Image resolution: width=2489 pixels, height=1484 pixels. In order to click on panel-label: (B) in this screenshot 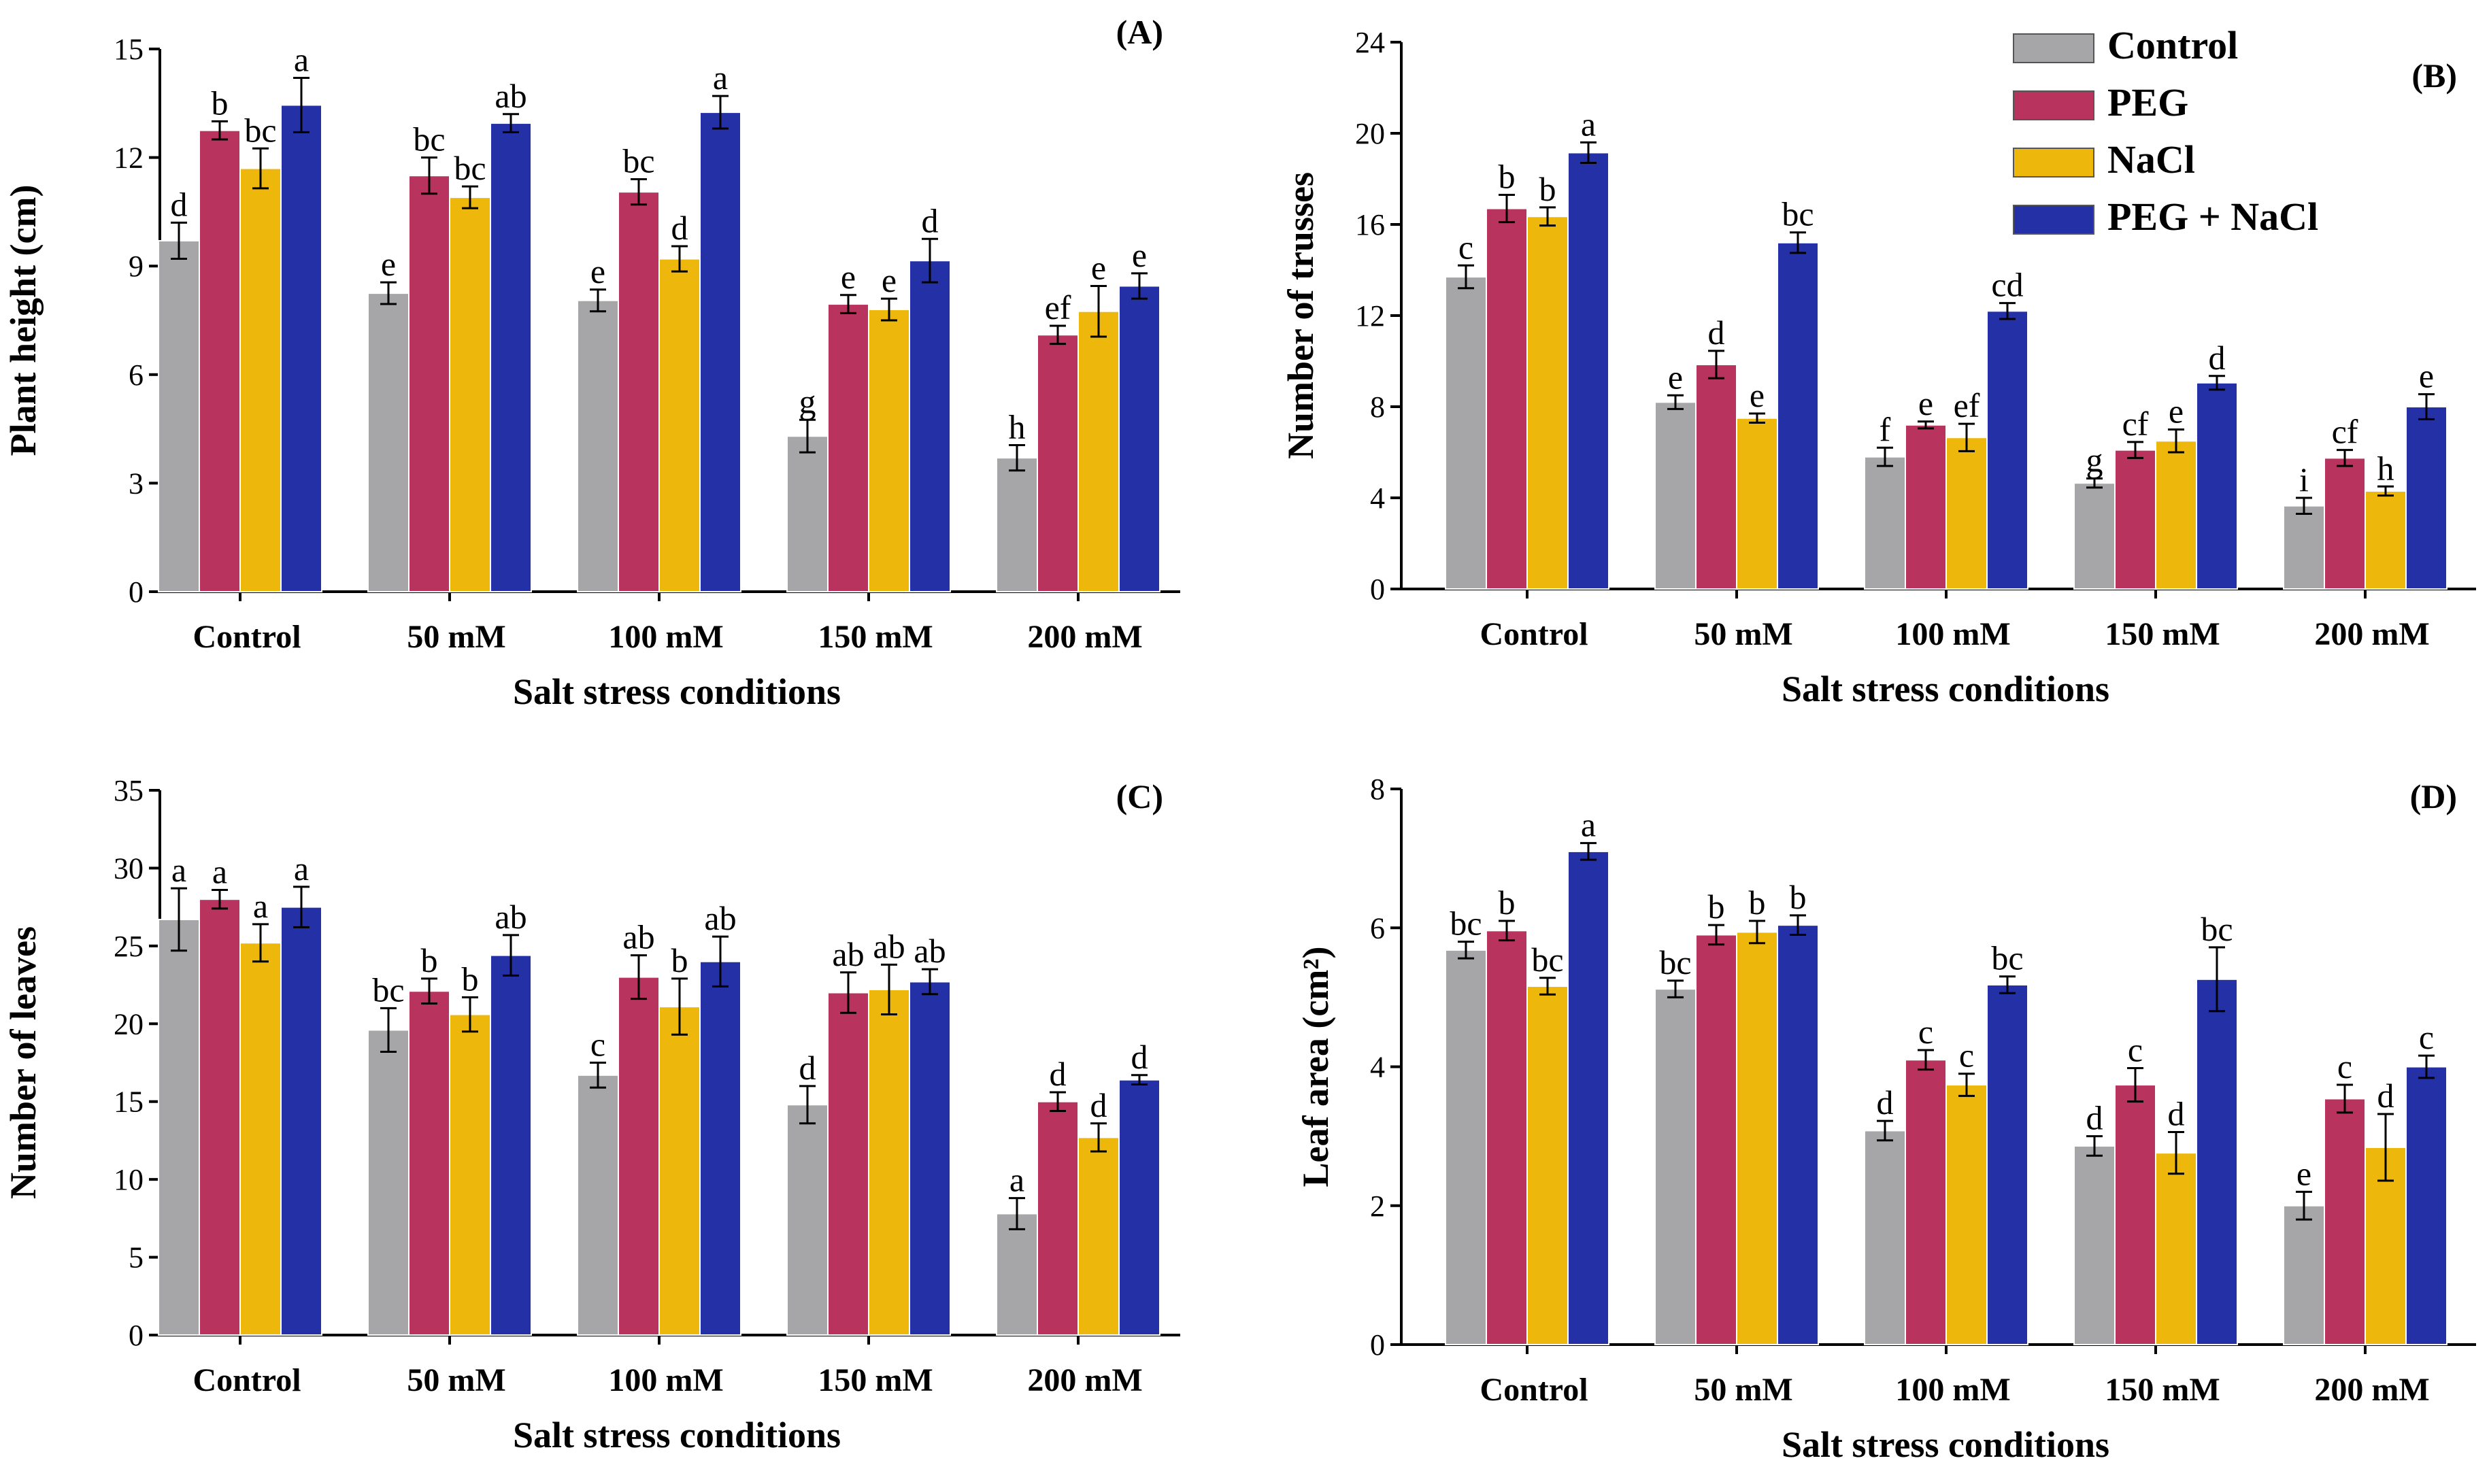, I will do `click(2434, 75)`.